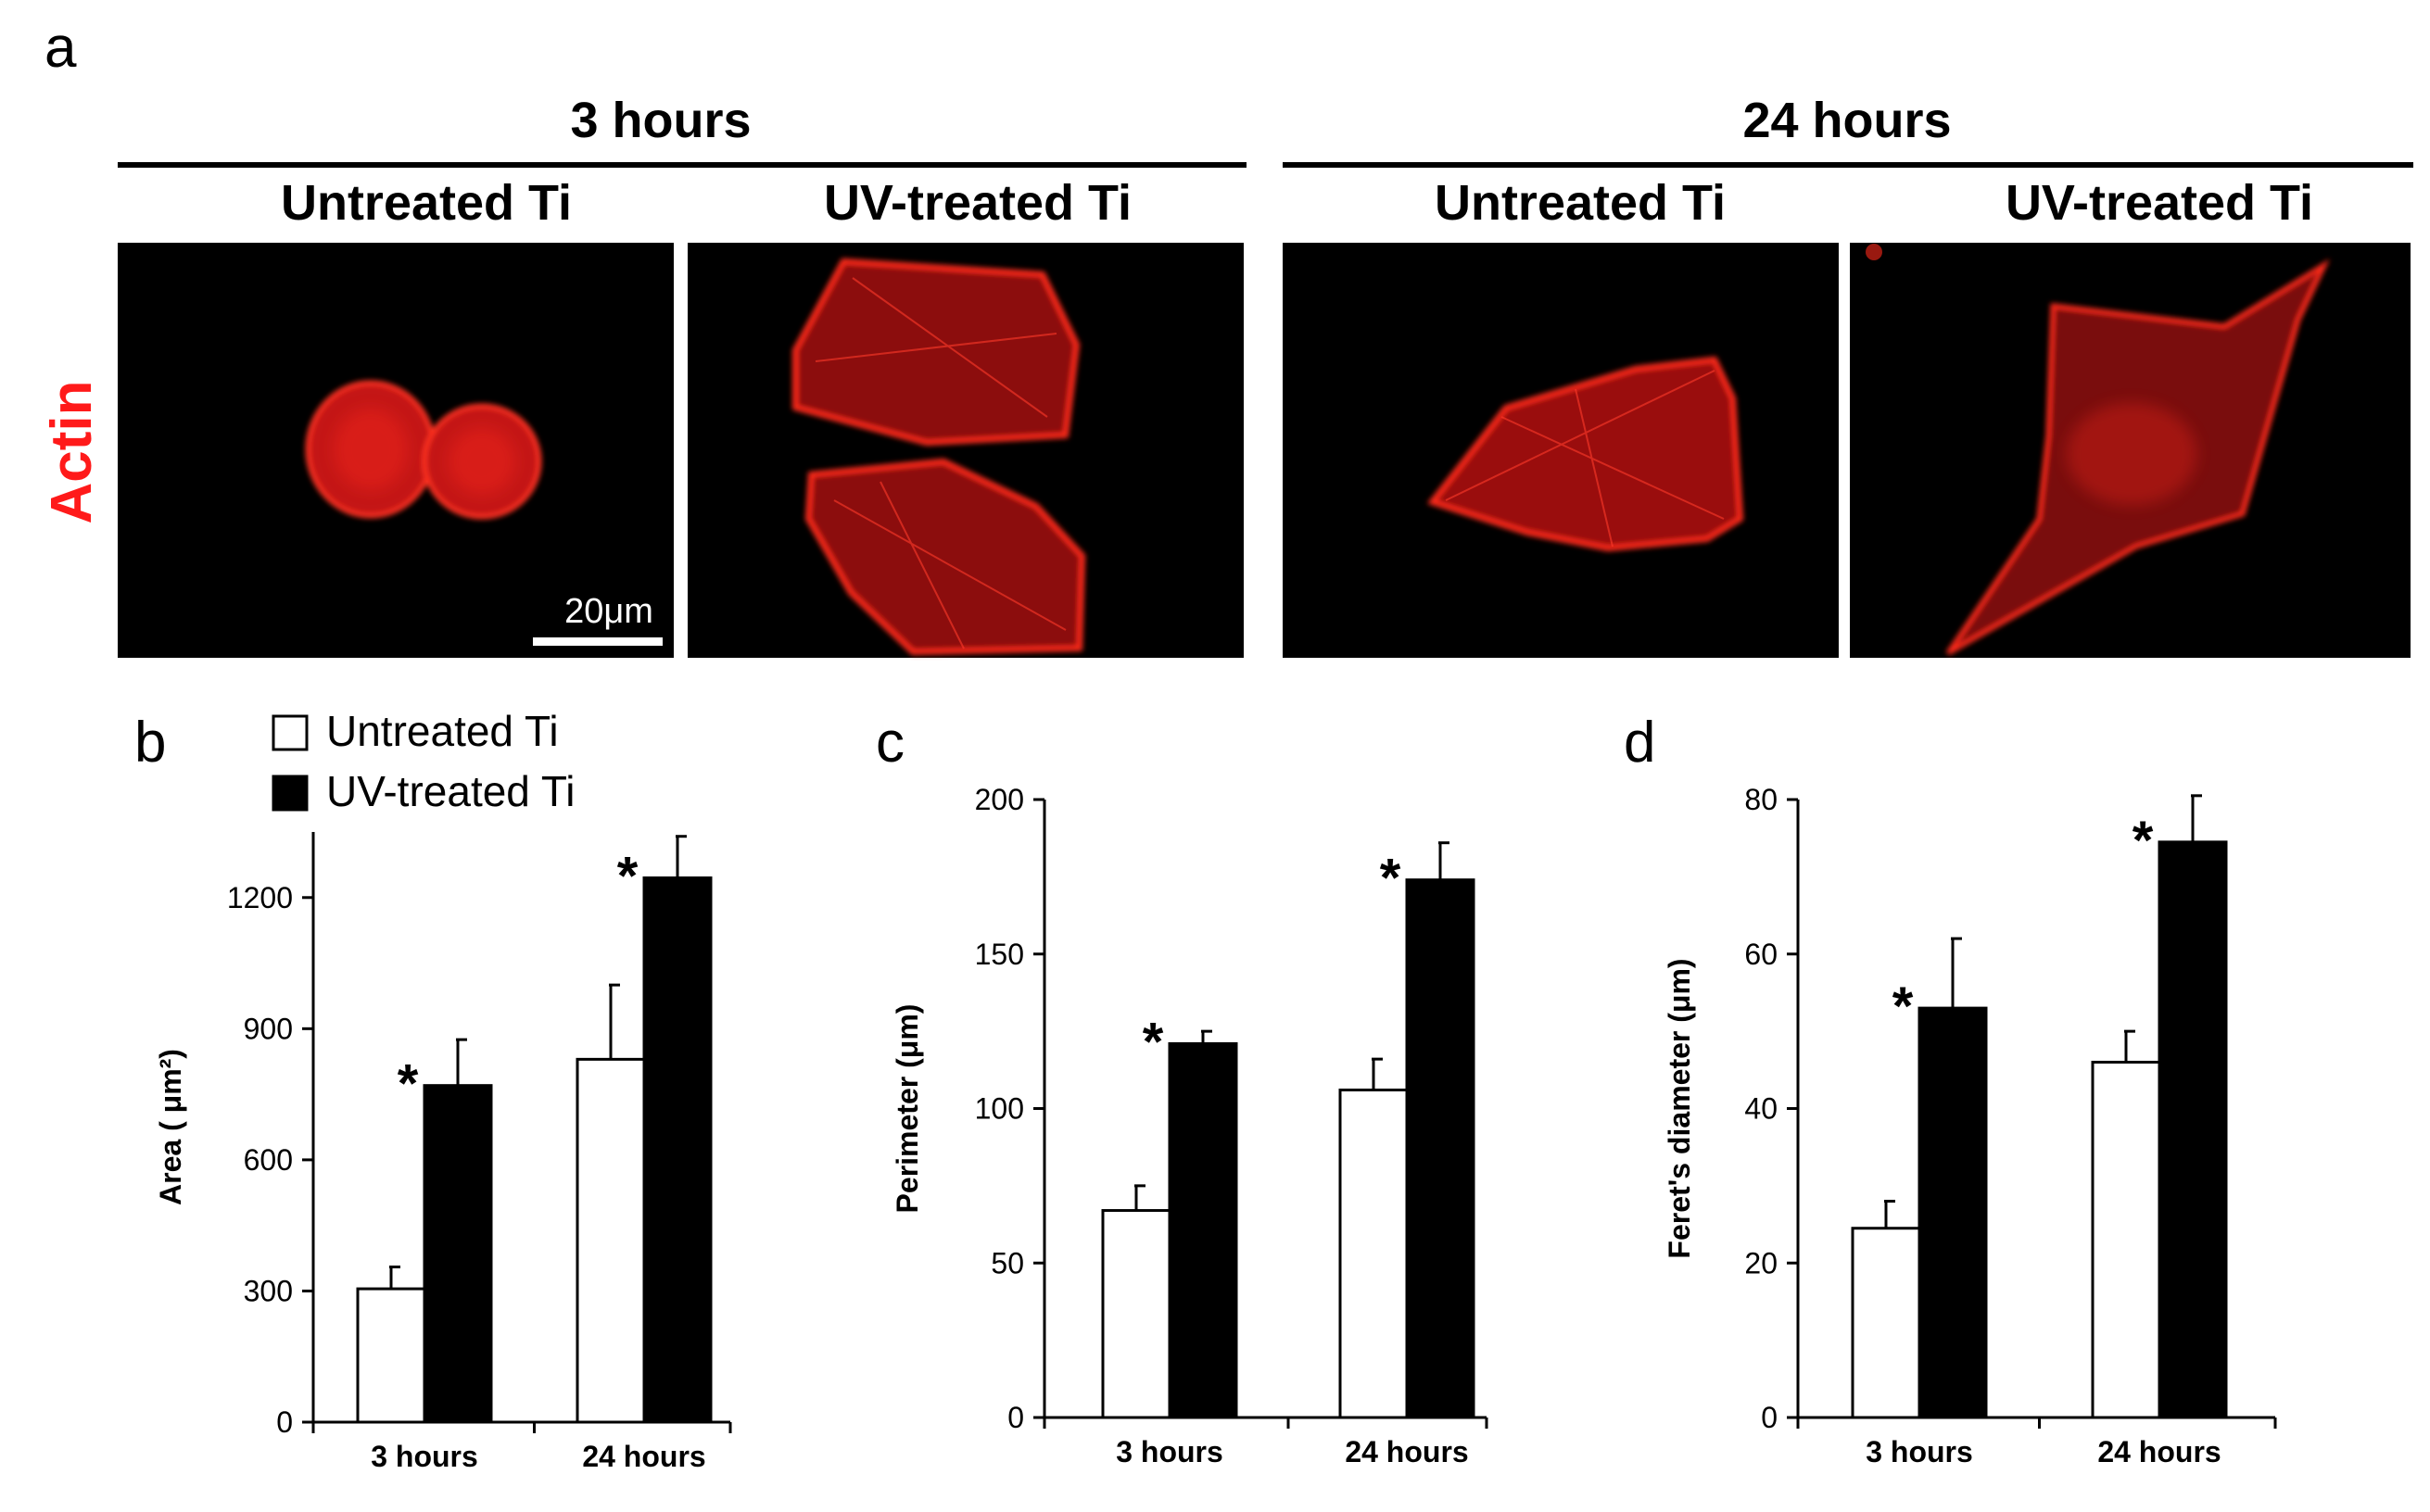 The width and height of the screenshot is (2430, 1512). What do you see at coordinates (1000, 1109) in the screenshot?
I see `y-tick-label: 100` at bounding box center [1000, 1109].